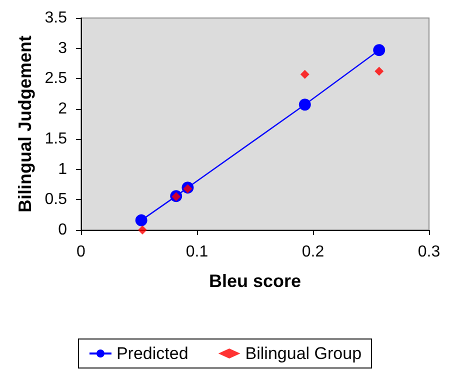 Image resolution: width=450 pixels, height=376 pixels. What do you see at coordinates (63, 169) in the screenshot?
I see `y-tick-label: 1` at bounding box center [63, 169].